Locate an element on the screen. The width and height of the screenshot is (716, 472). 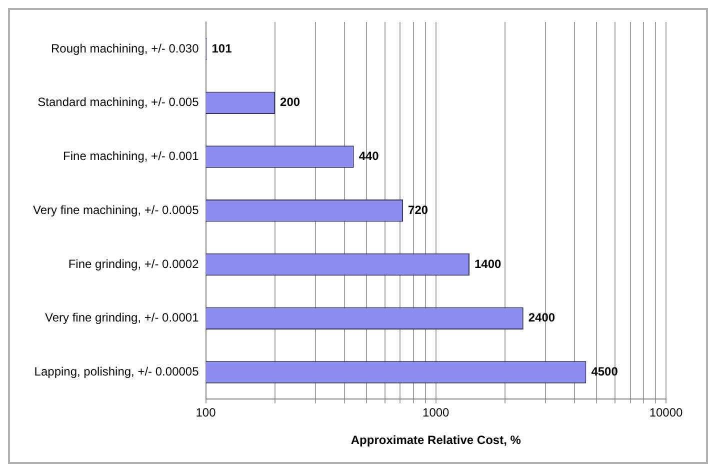
y-tick-label: Standard machining, +/- 0.005 is located at coordinates (119, 102).